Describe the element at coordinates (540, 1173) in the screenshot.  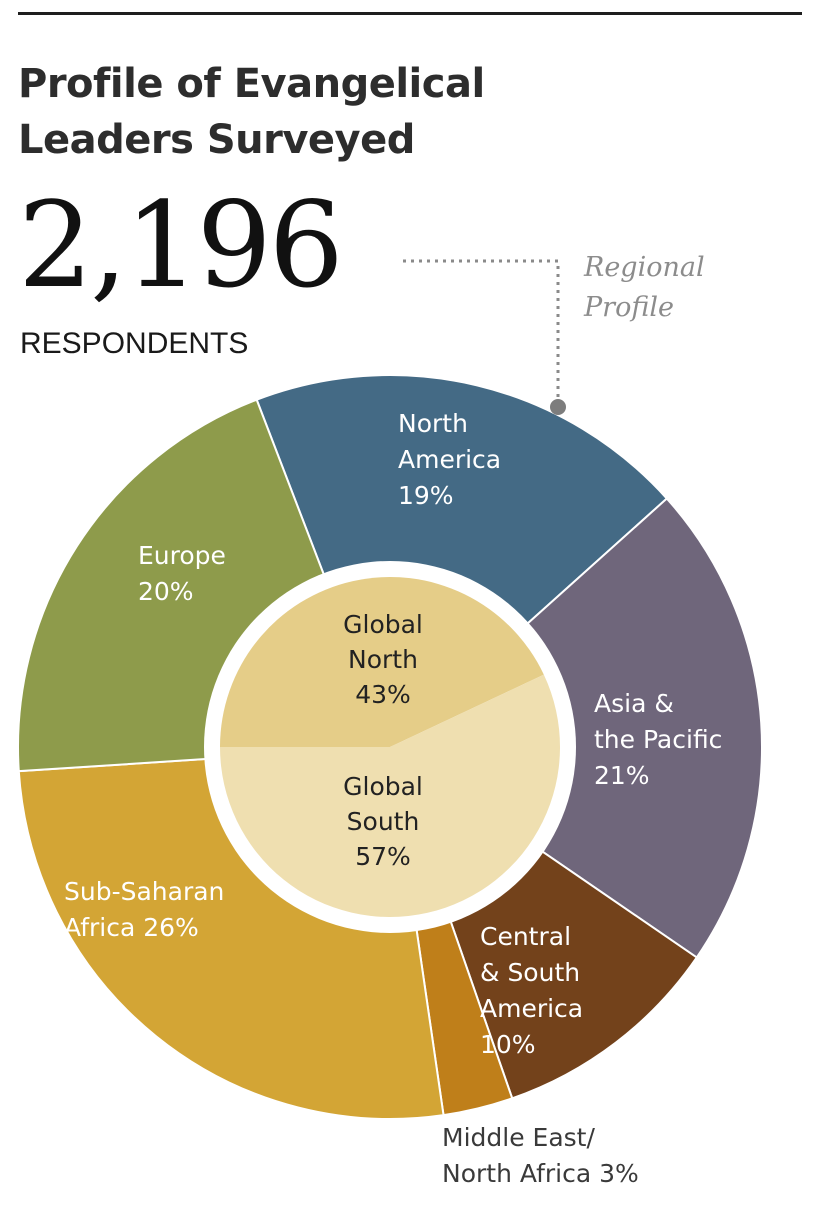
I see `outer-label-line: North Africa 3%` at that location.